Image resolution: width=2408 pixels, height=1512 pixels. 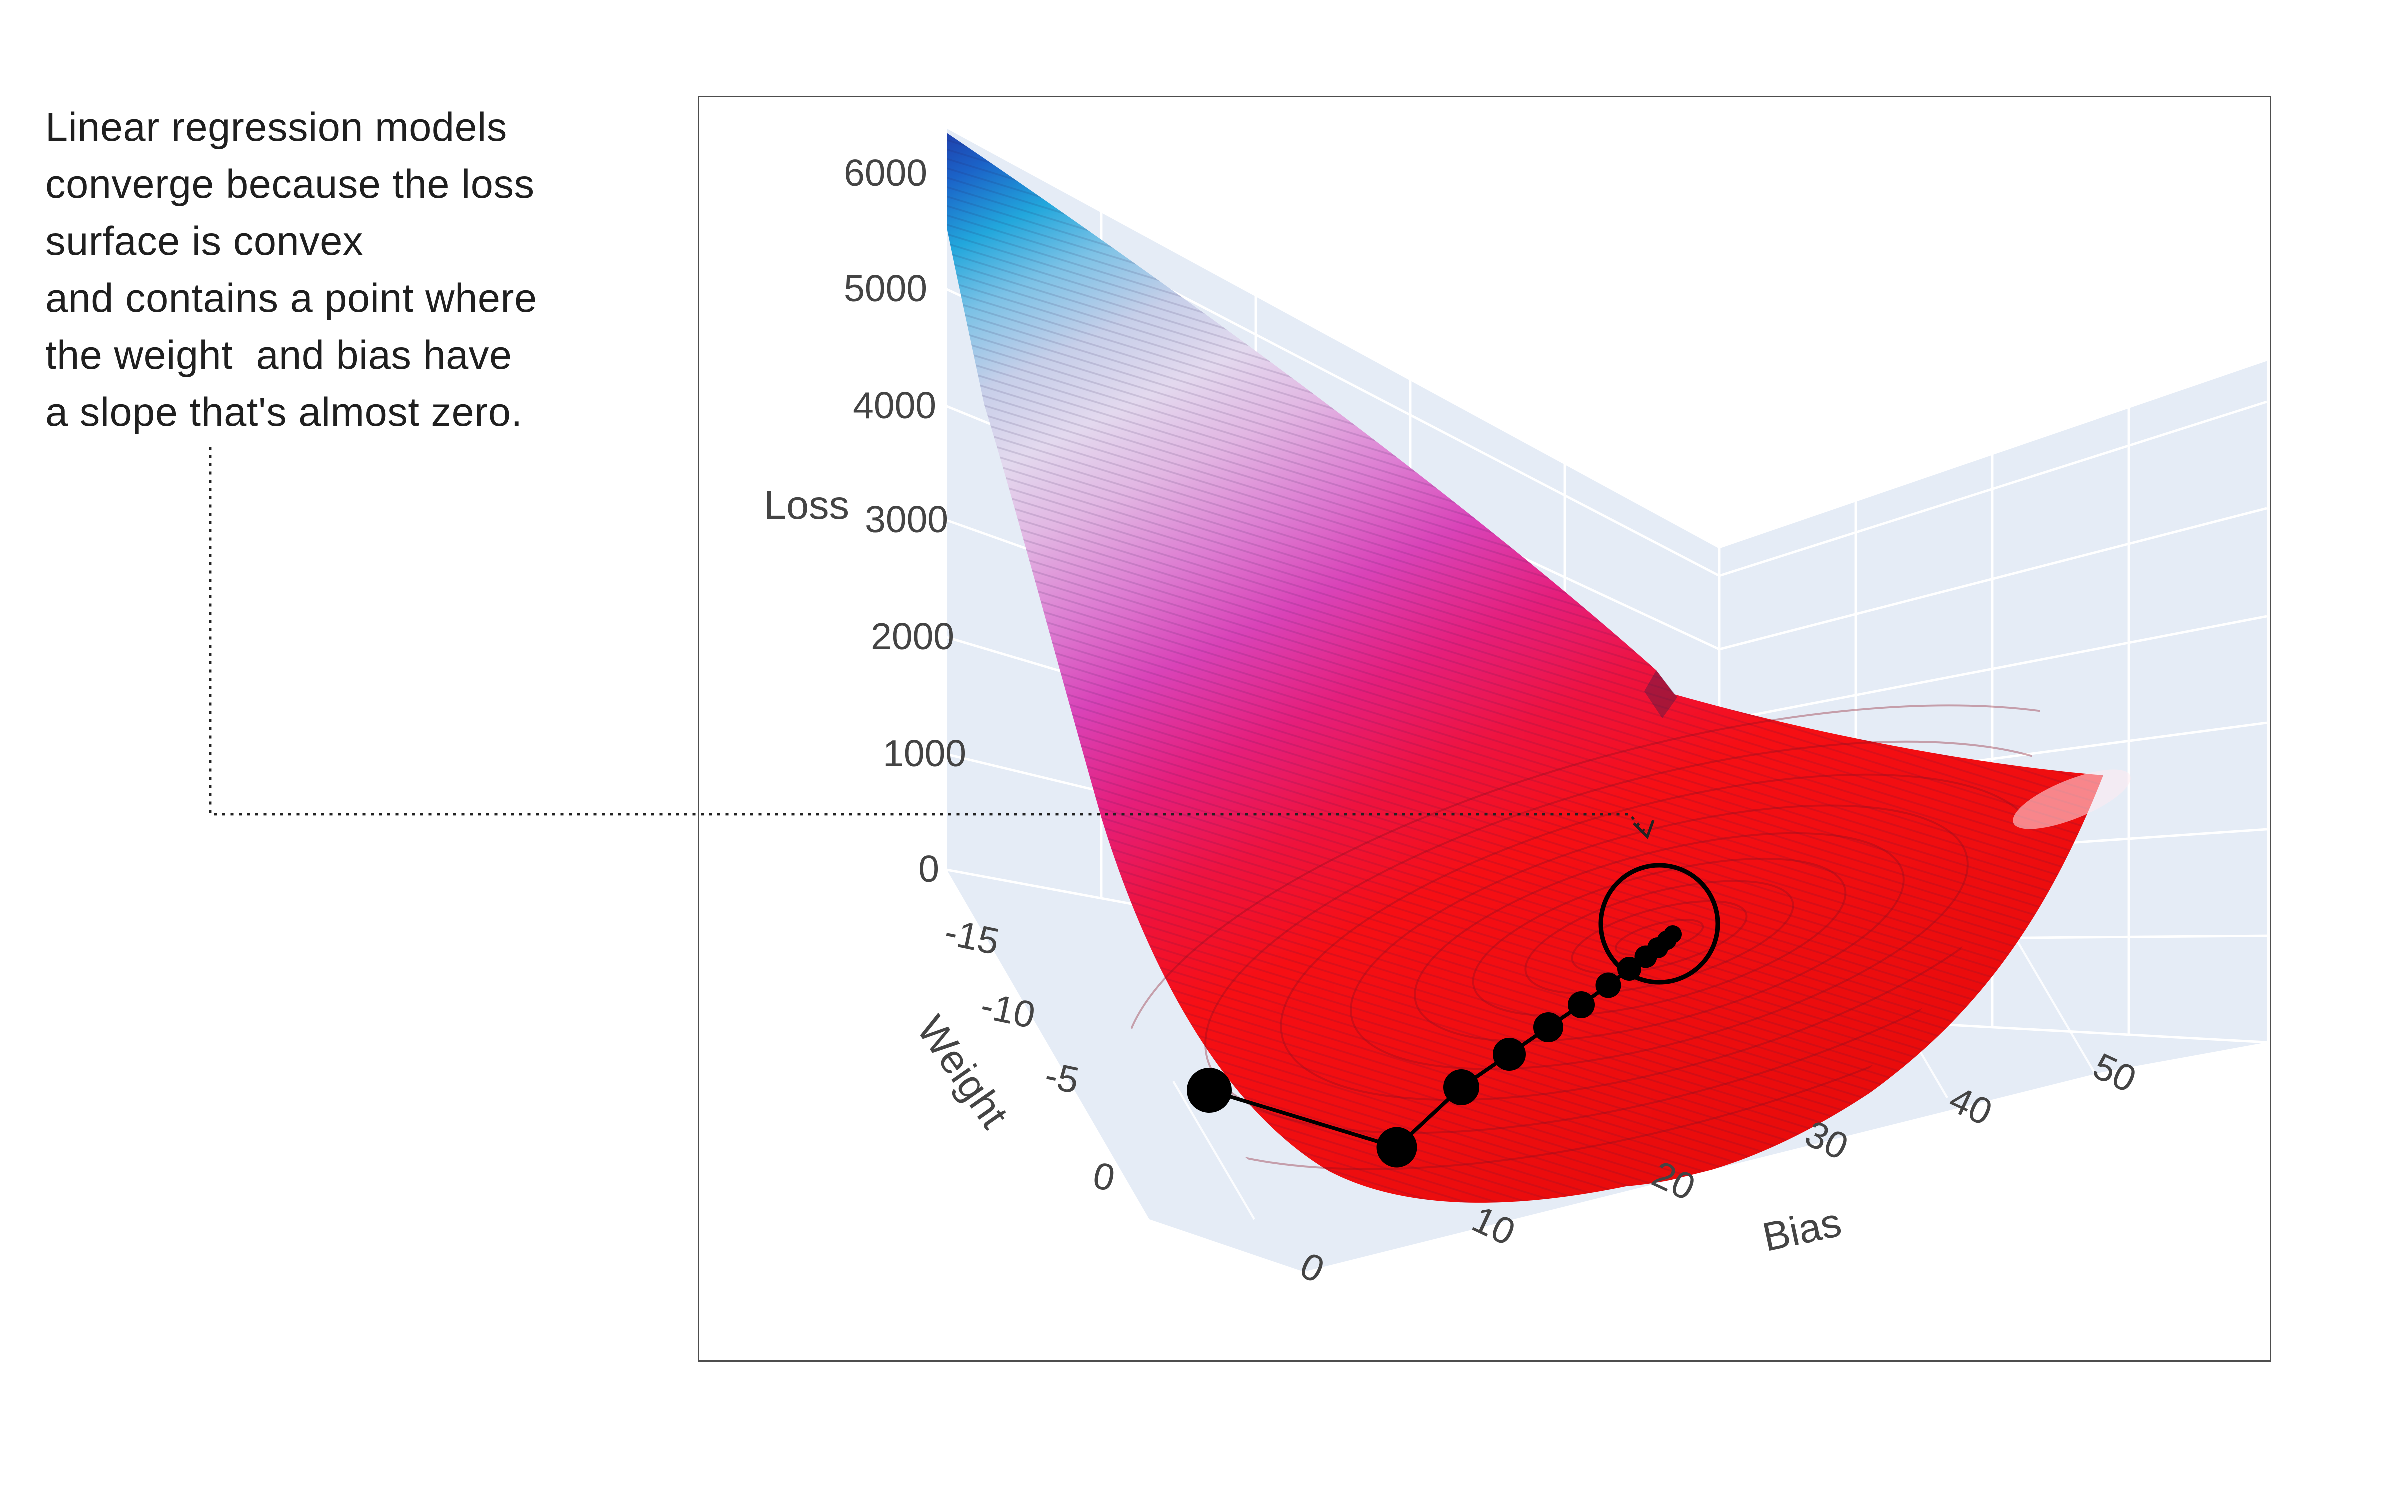 I want to click on loss-tick: 5000, so click(x=885, y=289).